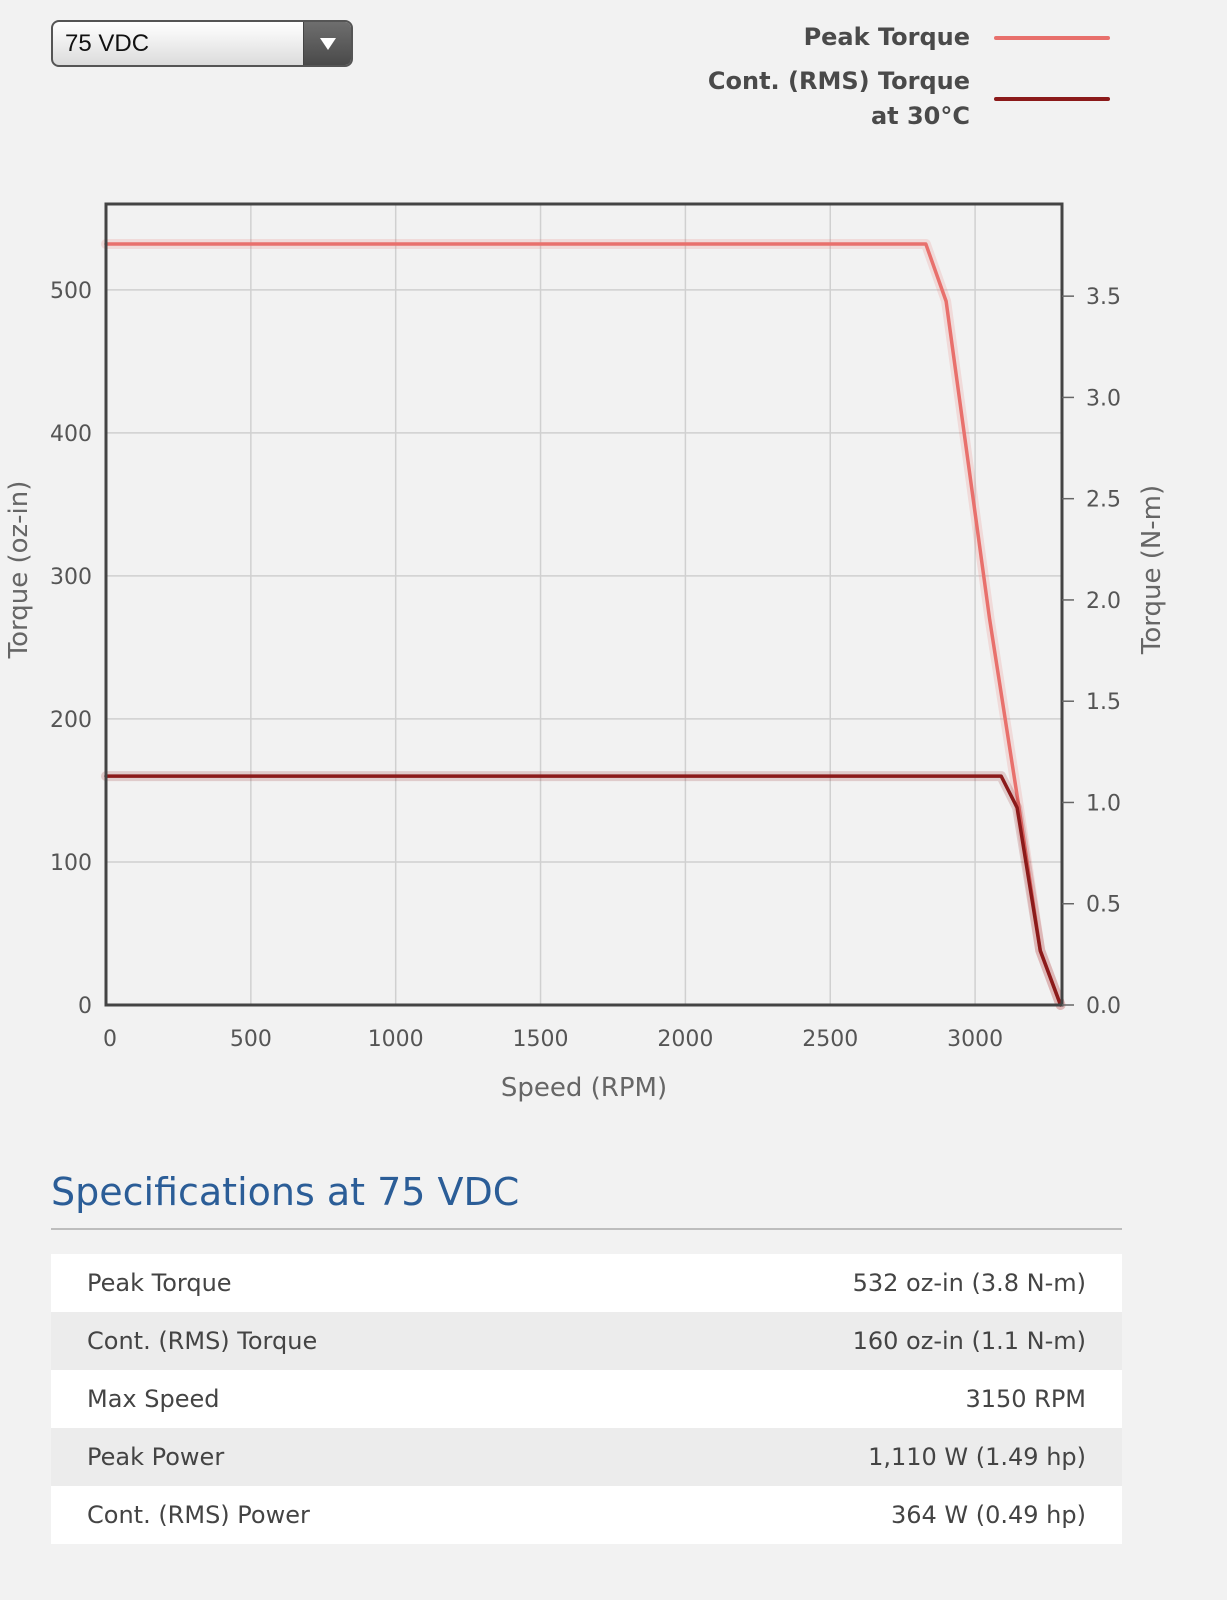 The image size is (1227, 1600). Describe the element at coordinates (586, 1229) in the screenshot. I see `specs-divider` at that location.